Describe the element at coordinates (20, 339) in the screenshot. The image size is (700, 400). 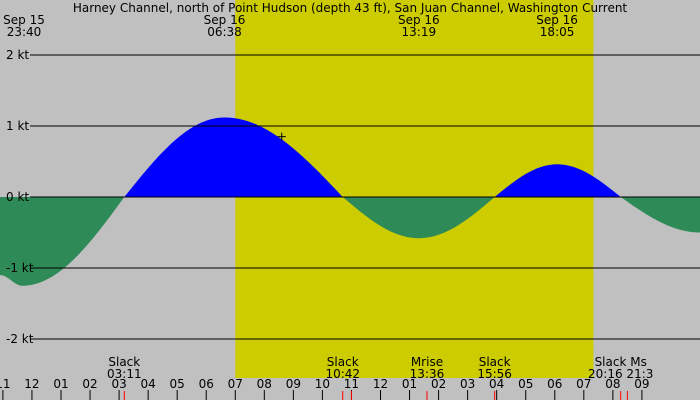
I see `y-tick-label: -2 kt` at that location.